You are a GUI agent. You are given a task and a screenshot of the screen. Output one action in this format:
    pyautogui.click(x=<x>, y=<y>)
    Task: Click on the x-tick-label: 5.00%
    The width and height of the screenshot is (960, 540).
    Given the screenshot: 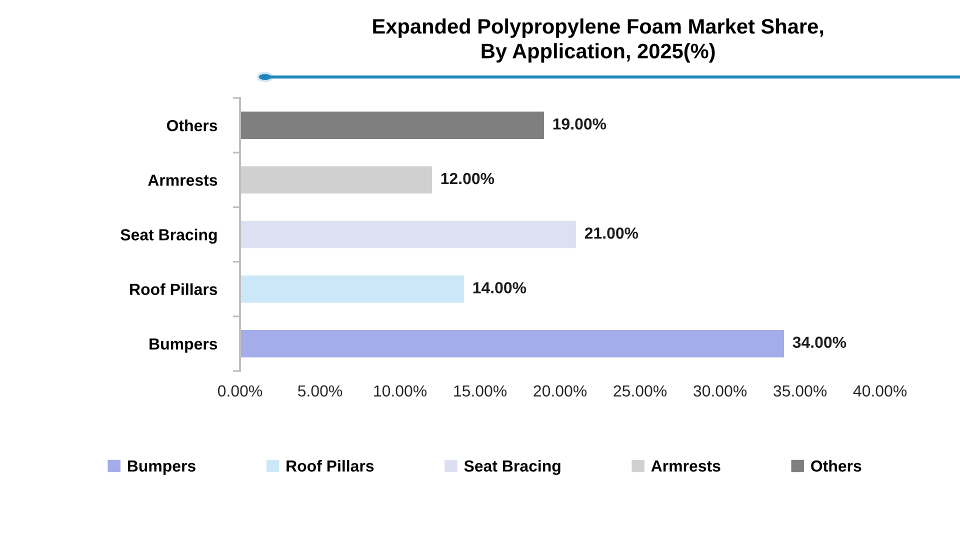 What is the action you would take?
    pyautogui.click(x=320, y=391)
    